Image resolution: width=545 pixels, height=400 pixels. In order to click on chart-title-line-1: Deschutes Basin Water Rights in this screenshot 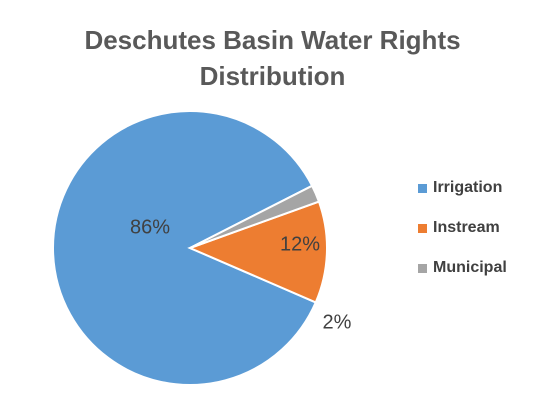, I will do `click(272, 40)`.